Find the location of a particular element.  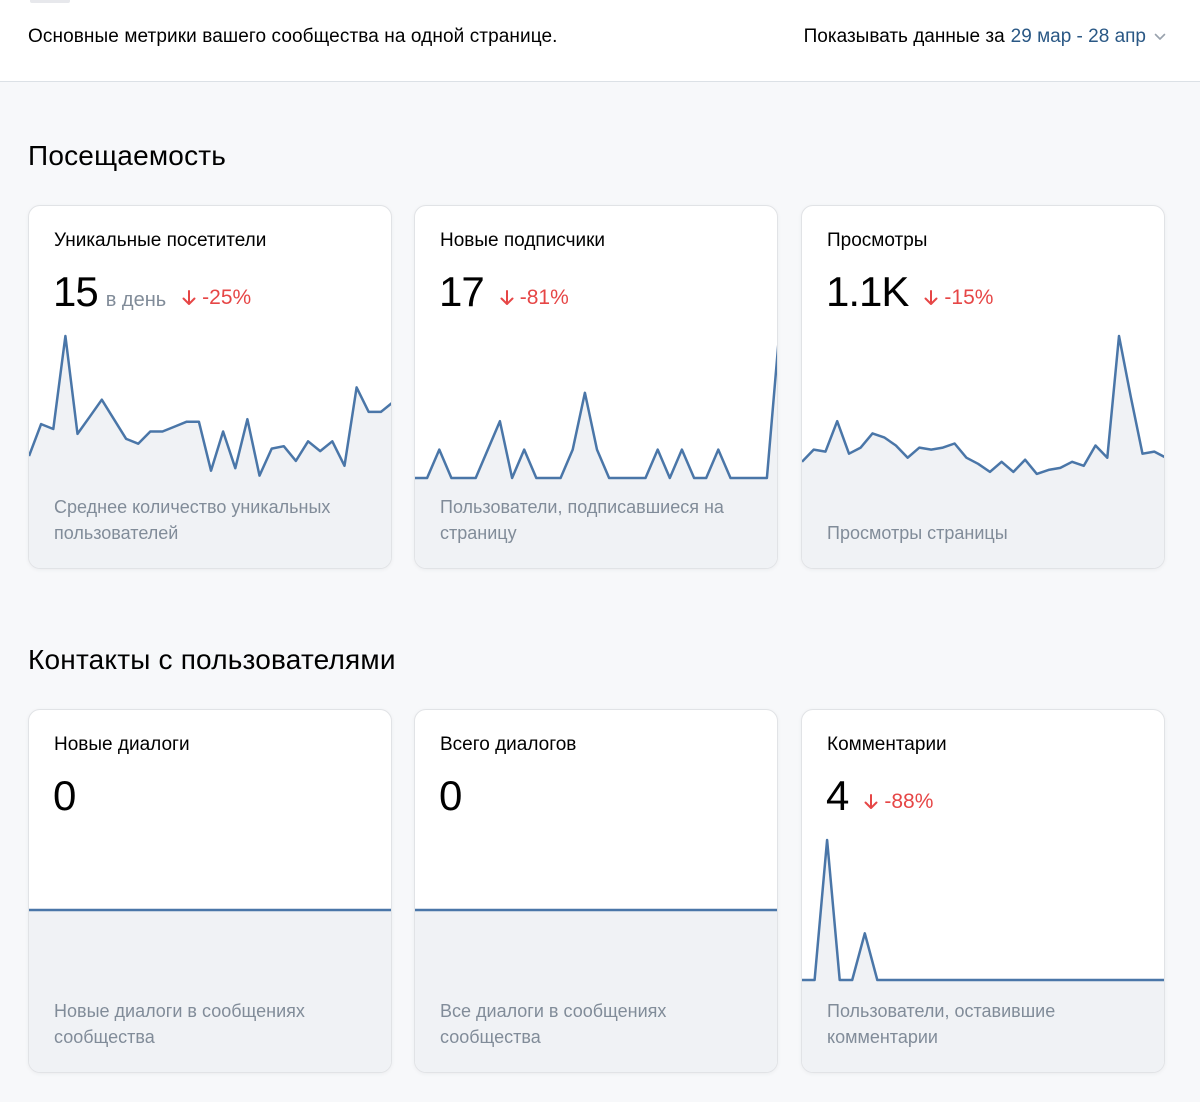

metric-delta-value: -81% is located at coordinates (544, 297).